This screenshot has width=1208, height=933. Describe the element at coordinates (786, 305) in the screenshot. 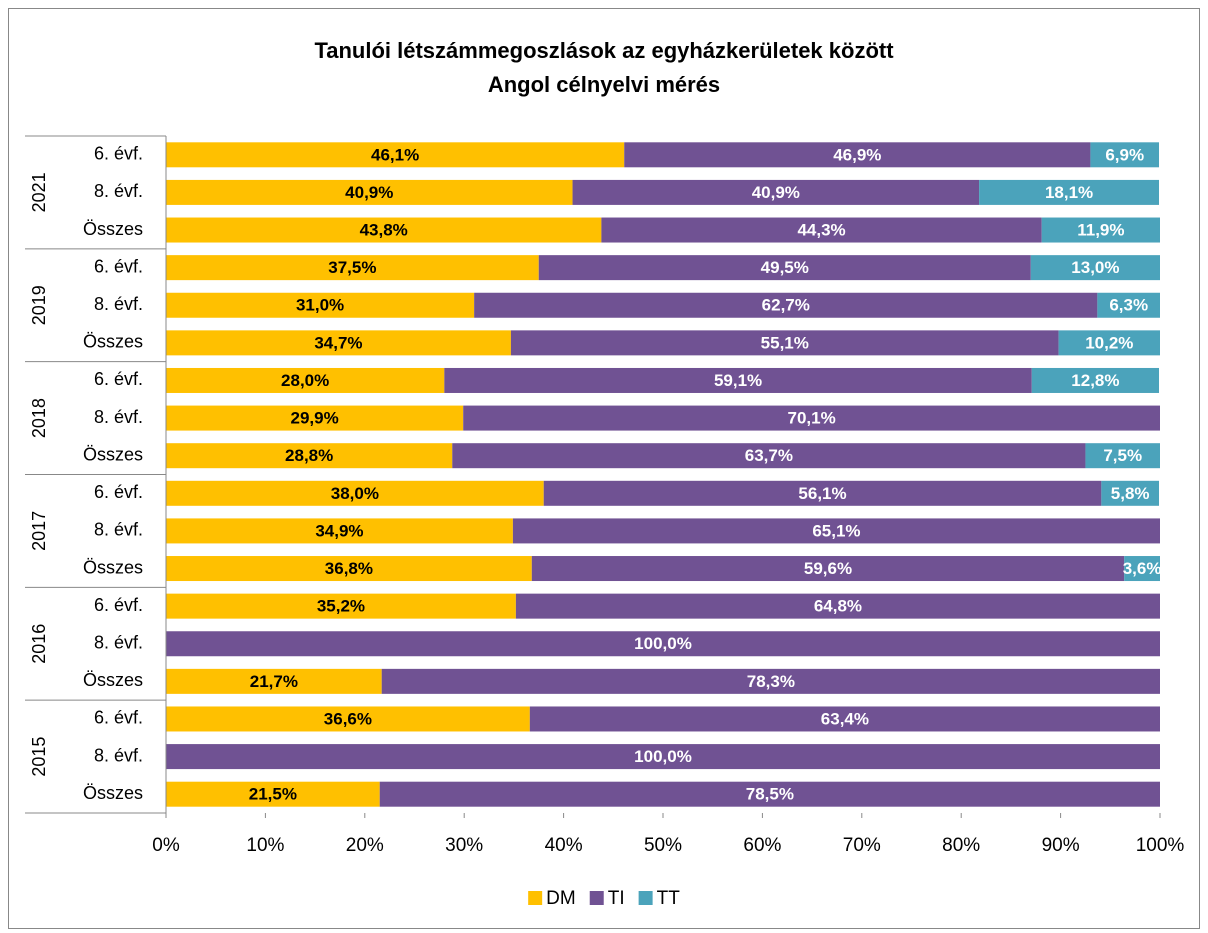

I see `value-label: 62,7%` at that location.